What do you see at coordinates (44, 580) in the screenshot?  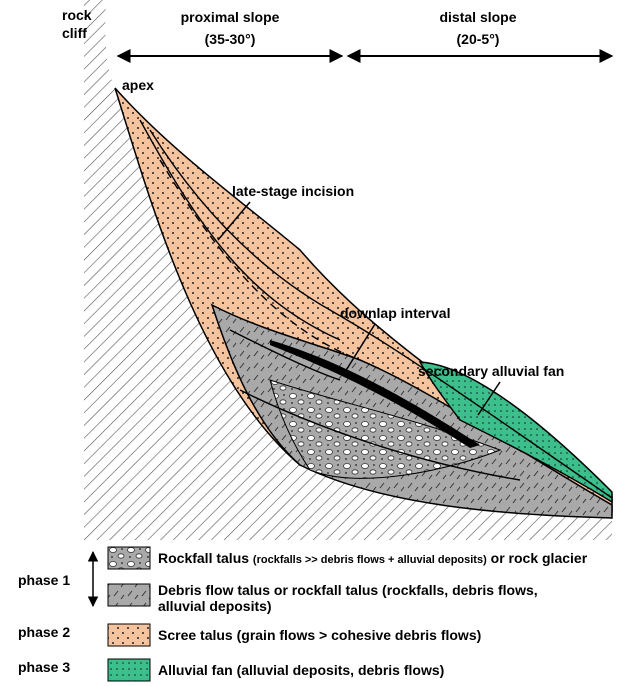 I see `phase-label: phase 1` at bounding box center [44, 580].